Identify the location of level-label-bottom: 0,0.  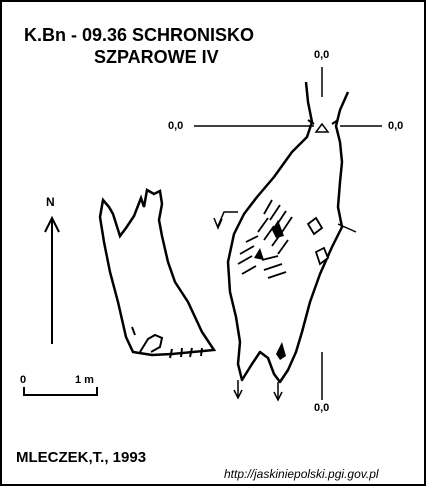
(322, 408).